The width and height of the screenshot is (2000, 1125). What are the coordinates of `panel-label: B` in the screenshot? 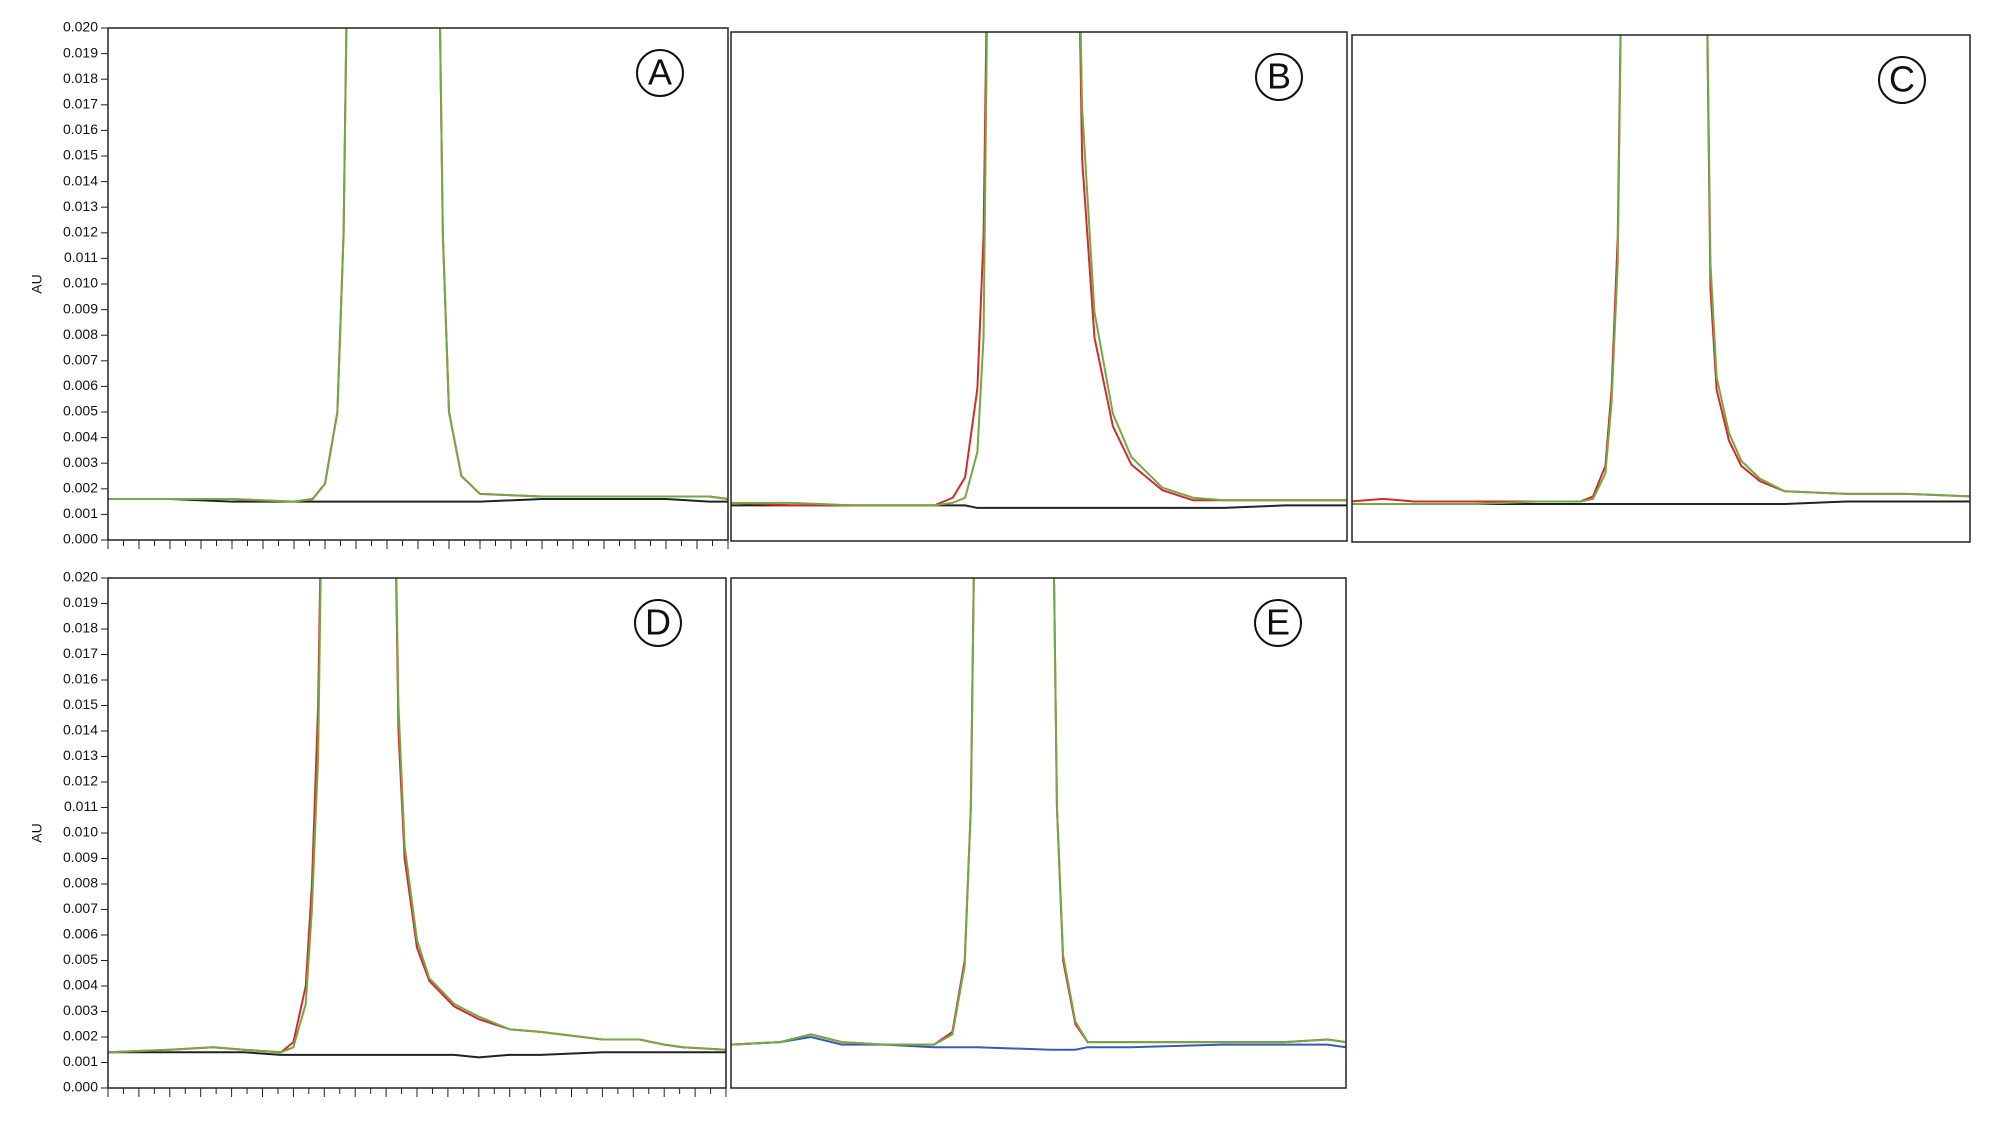 It's located at (1279, 76).